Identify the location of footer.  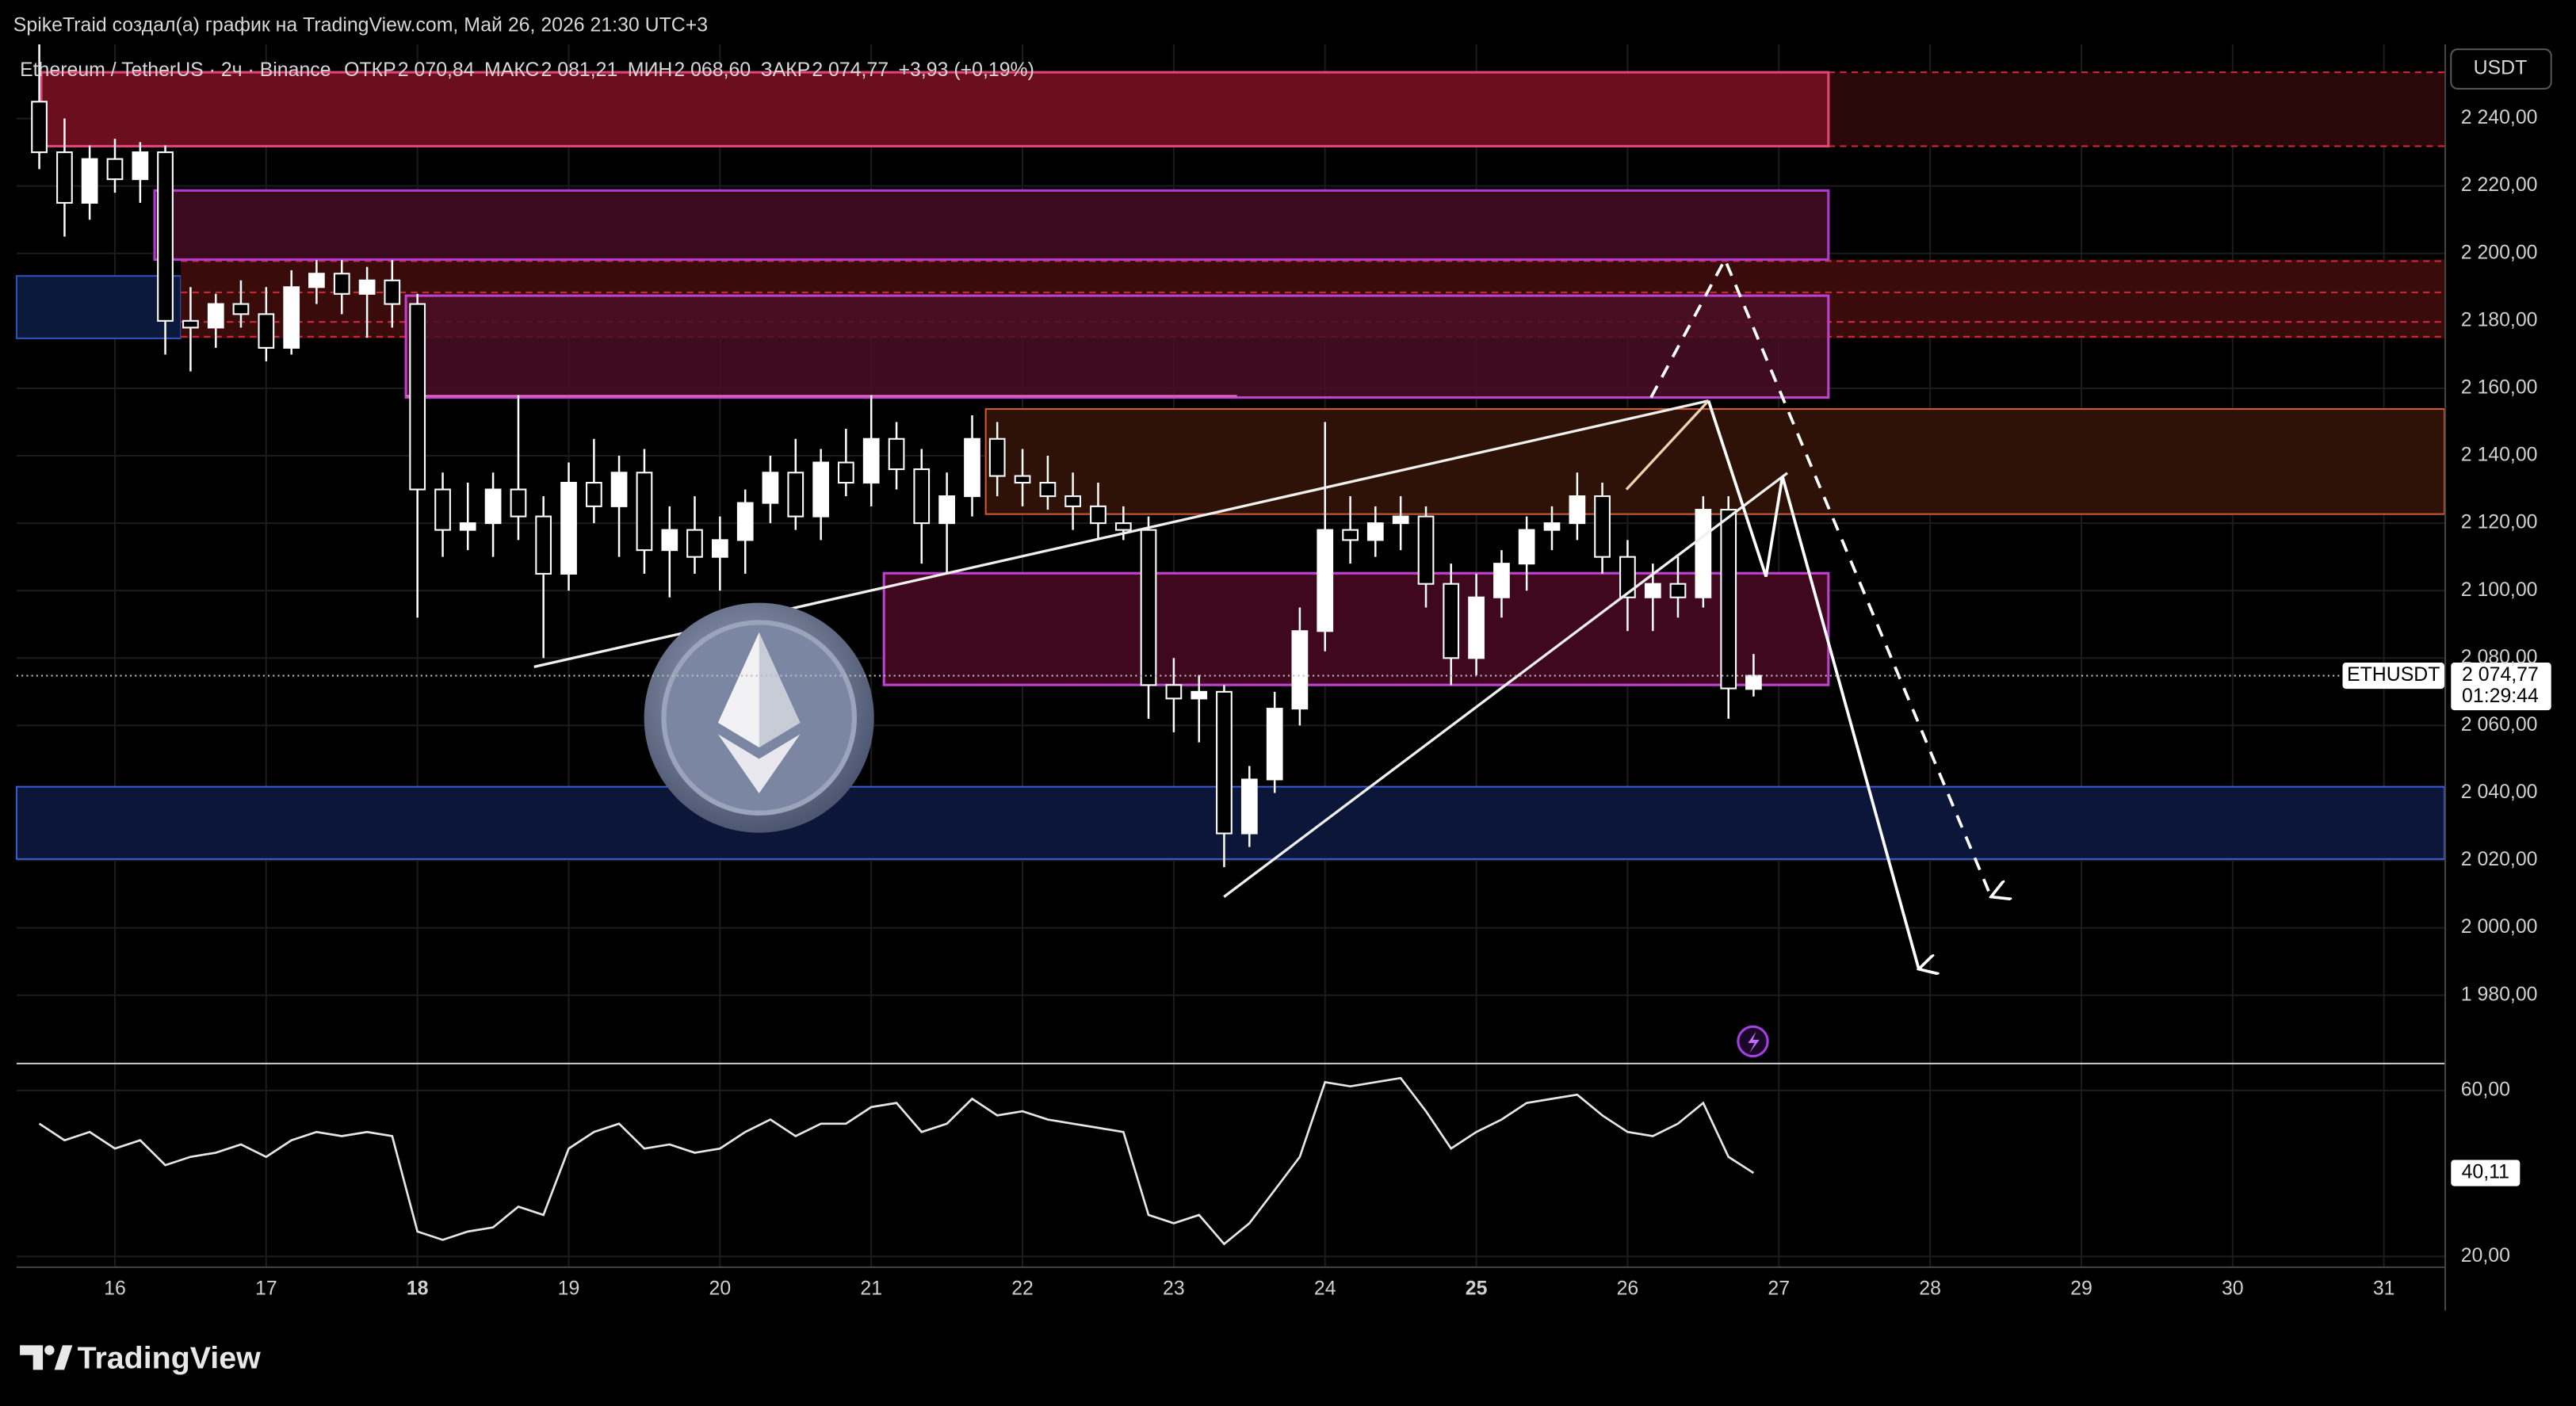
(1288, 1358).